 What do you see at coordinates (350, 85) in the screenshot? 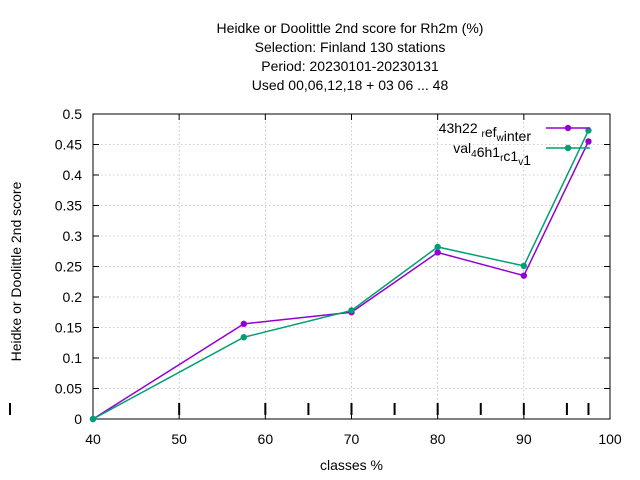
I see `title-line-4: Used 00,06,12,18 + 03 06 ... 48` at bounding box center [350, 85].